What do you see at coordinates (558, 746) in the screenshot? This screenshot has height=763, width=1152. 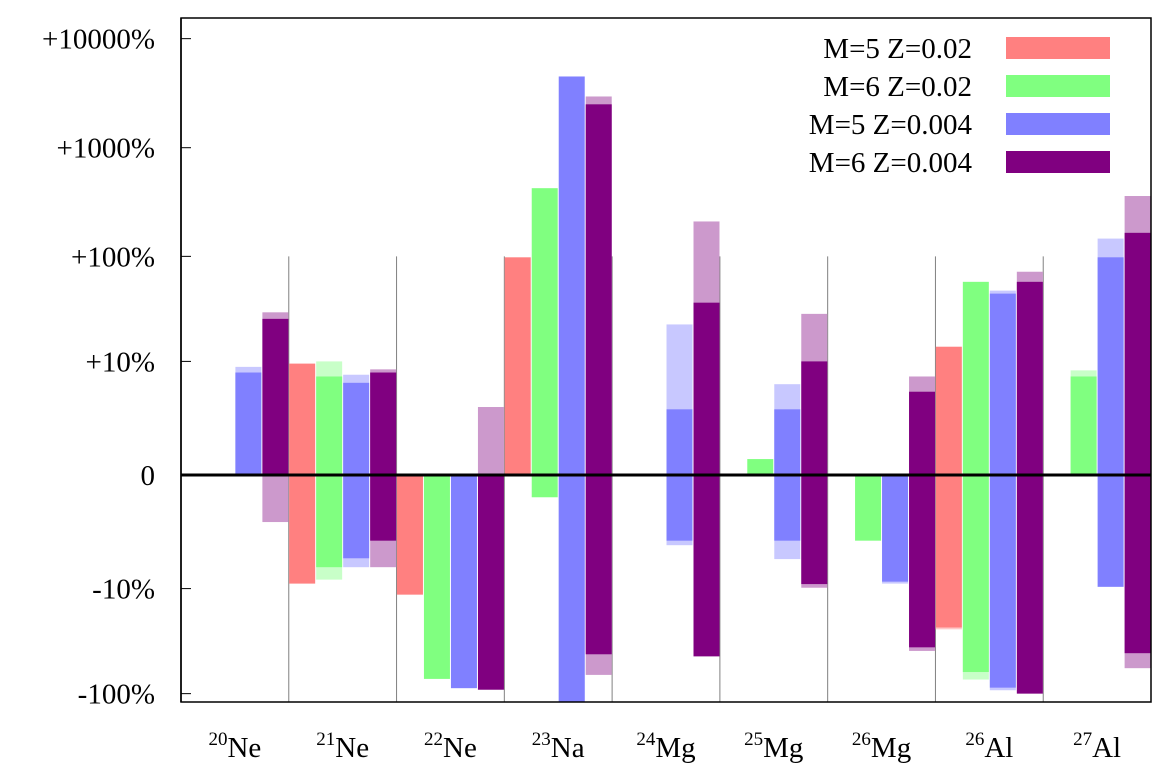 I see `x-category-label: 23Na` at bounding box center [558, 746].